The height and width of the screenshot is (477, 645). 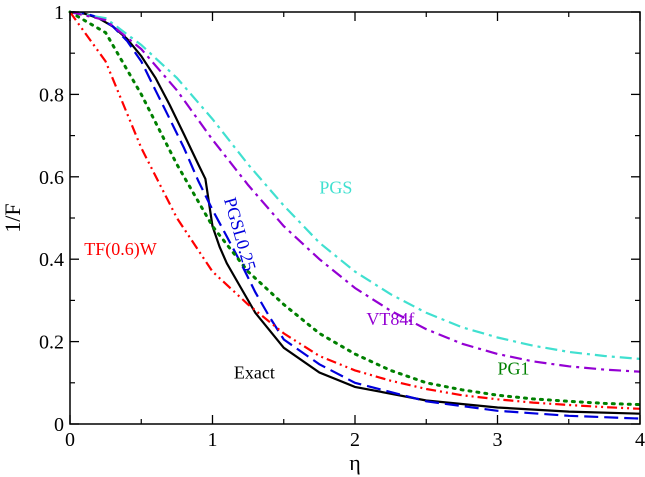 What do you see at coordinates (70, 440) in the screenshot?
I see `x-tick-label-0: 0` at bounding box center [70, 440].